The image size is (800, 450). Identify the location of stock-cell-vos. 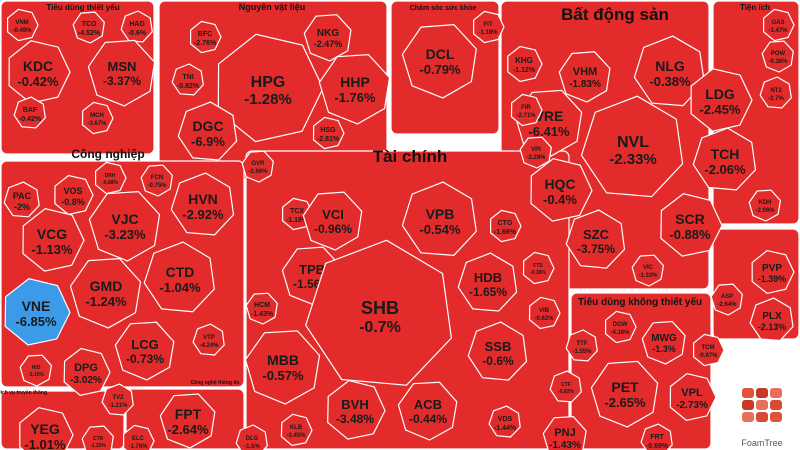
(74, 195).